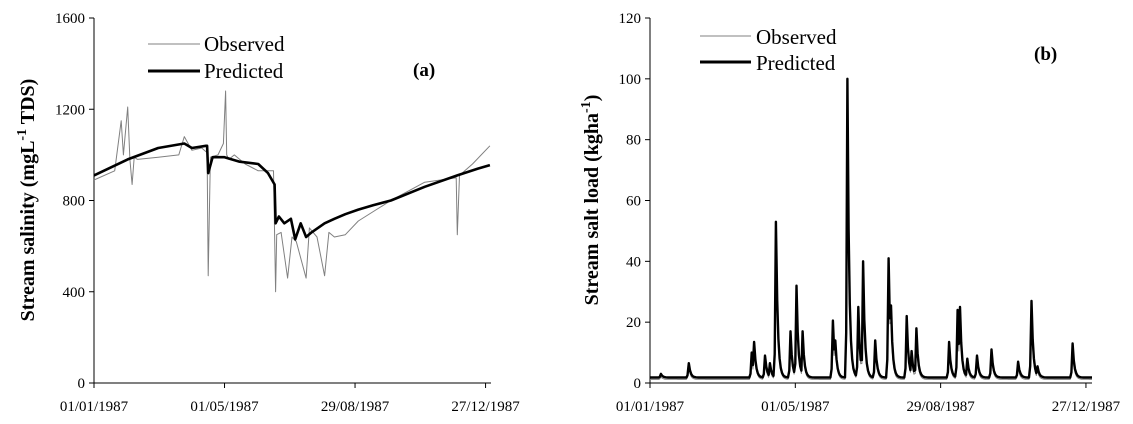  What do you see at coordinates (868, 399) in the screenshot?
I see `panel-b-x-ticks: 01/01/1987 01/05/1987 29/08/1987 27/12/1987` at bounding box center [868, 399].